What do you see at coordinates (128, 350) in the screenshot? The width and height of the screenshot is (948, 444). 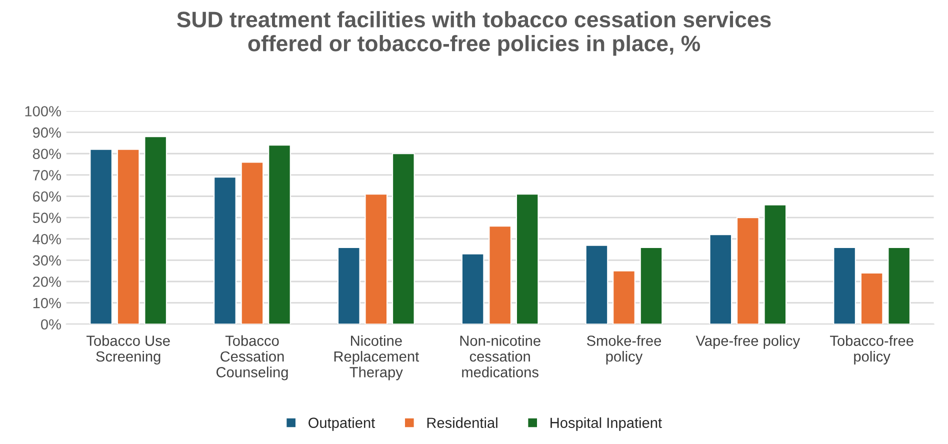 I see `x-tick-label: Tobacco Use Screening` at bounding box center [128, 350].